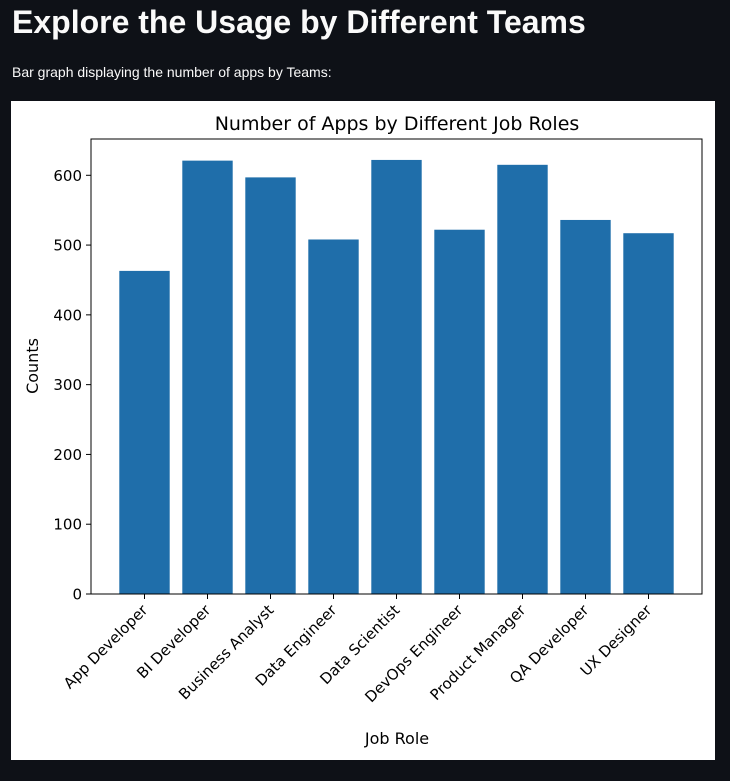  What do you see at coordinates (67, 525) in the screenshot?
I see `y-tick-label: 100` at bounding box center [67, 525].